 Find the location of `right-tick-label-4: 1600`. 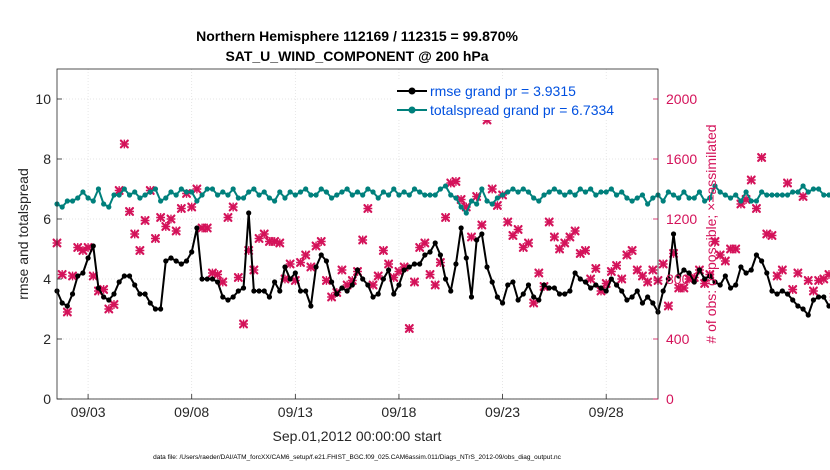

right-tick-label-4: 1600 is located at coordinates (681, 159).